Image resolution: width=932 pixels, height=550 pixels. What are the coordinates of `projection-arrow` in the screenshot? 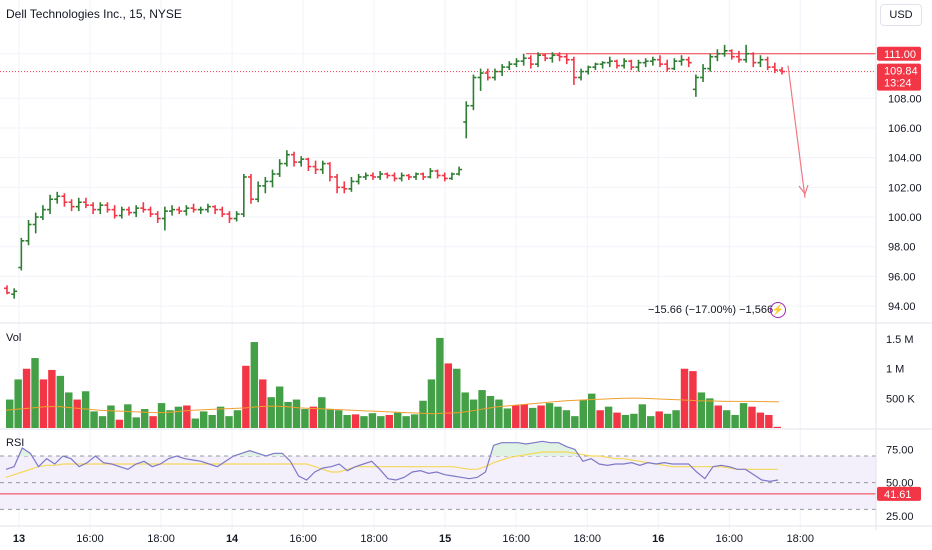 It's located at (798, 131).